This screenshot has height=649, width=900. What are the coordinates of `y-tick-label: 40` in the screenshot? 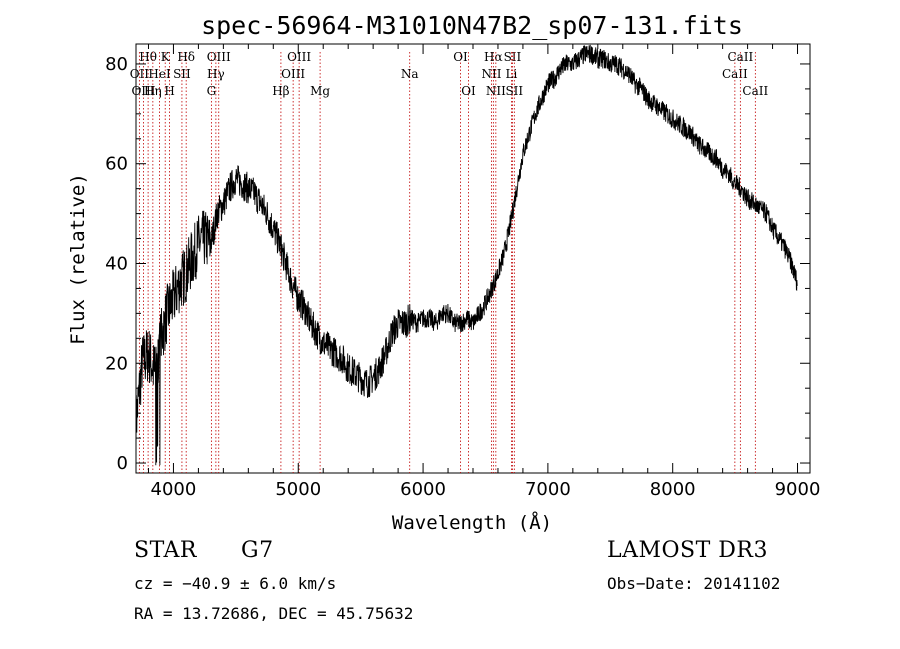 It's located at (116, 263).